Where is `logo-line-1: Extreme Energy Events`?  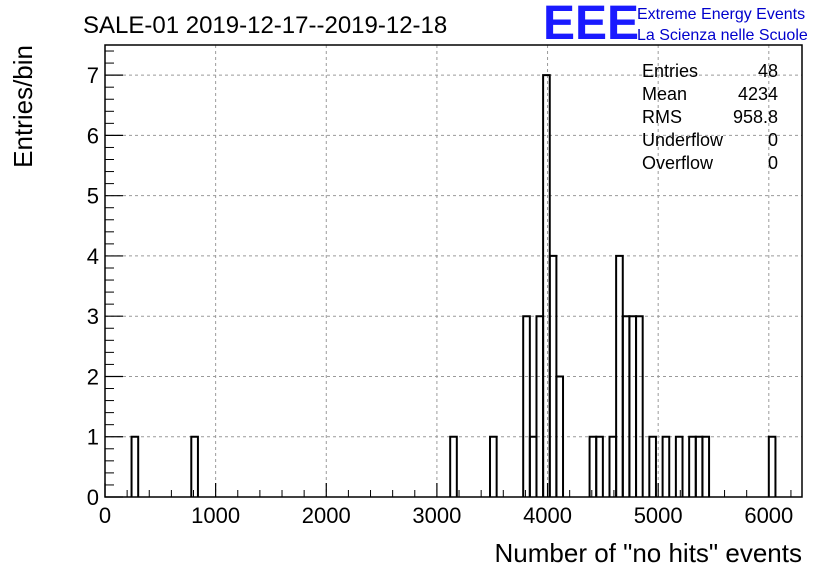
logo-line-1: Extreme Energy Events is located at coordinates (721, 14).